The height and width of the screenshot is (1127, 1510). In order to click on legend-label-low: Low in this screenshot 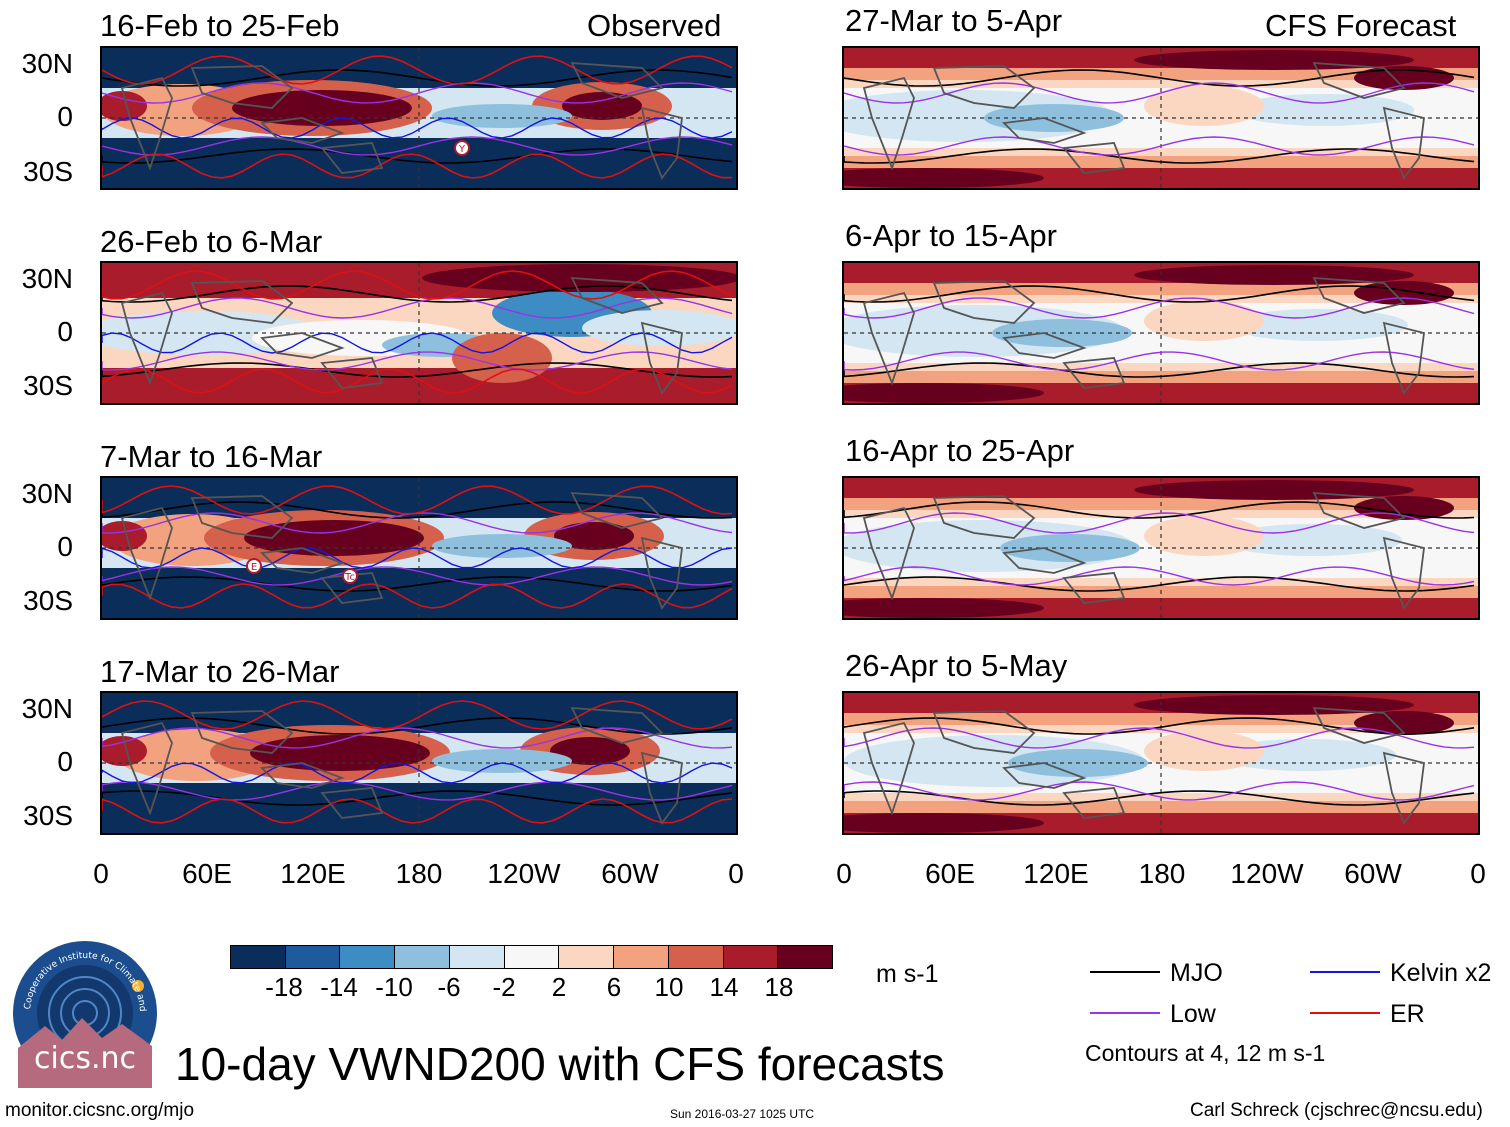, I will do `click(1193, 1014)`.